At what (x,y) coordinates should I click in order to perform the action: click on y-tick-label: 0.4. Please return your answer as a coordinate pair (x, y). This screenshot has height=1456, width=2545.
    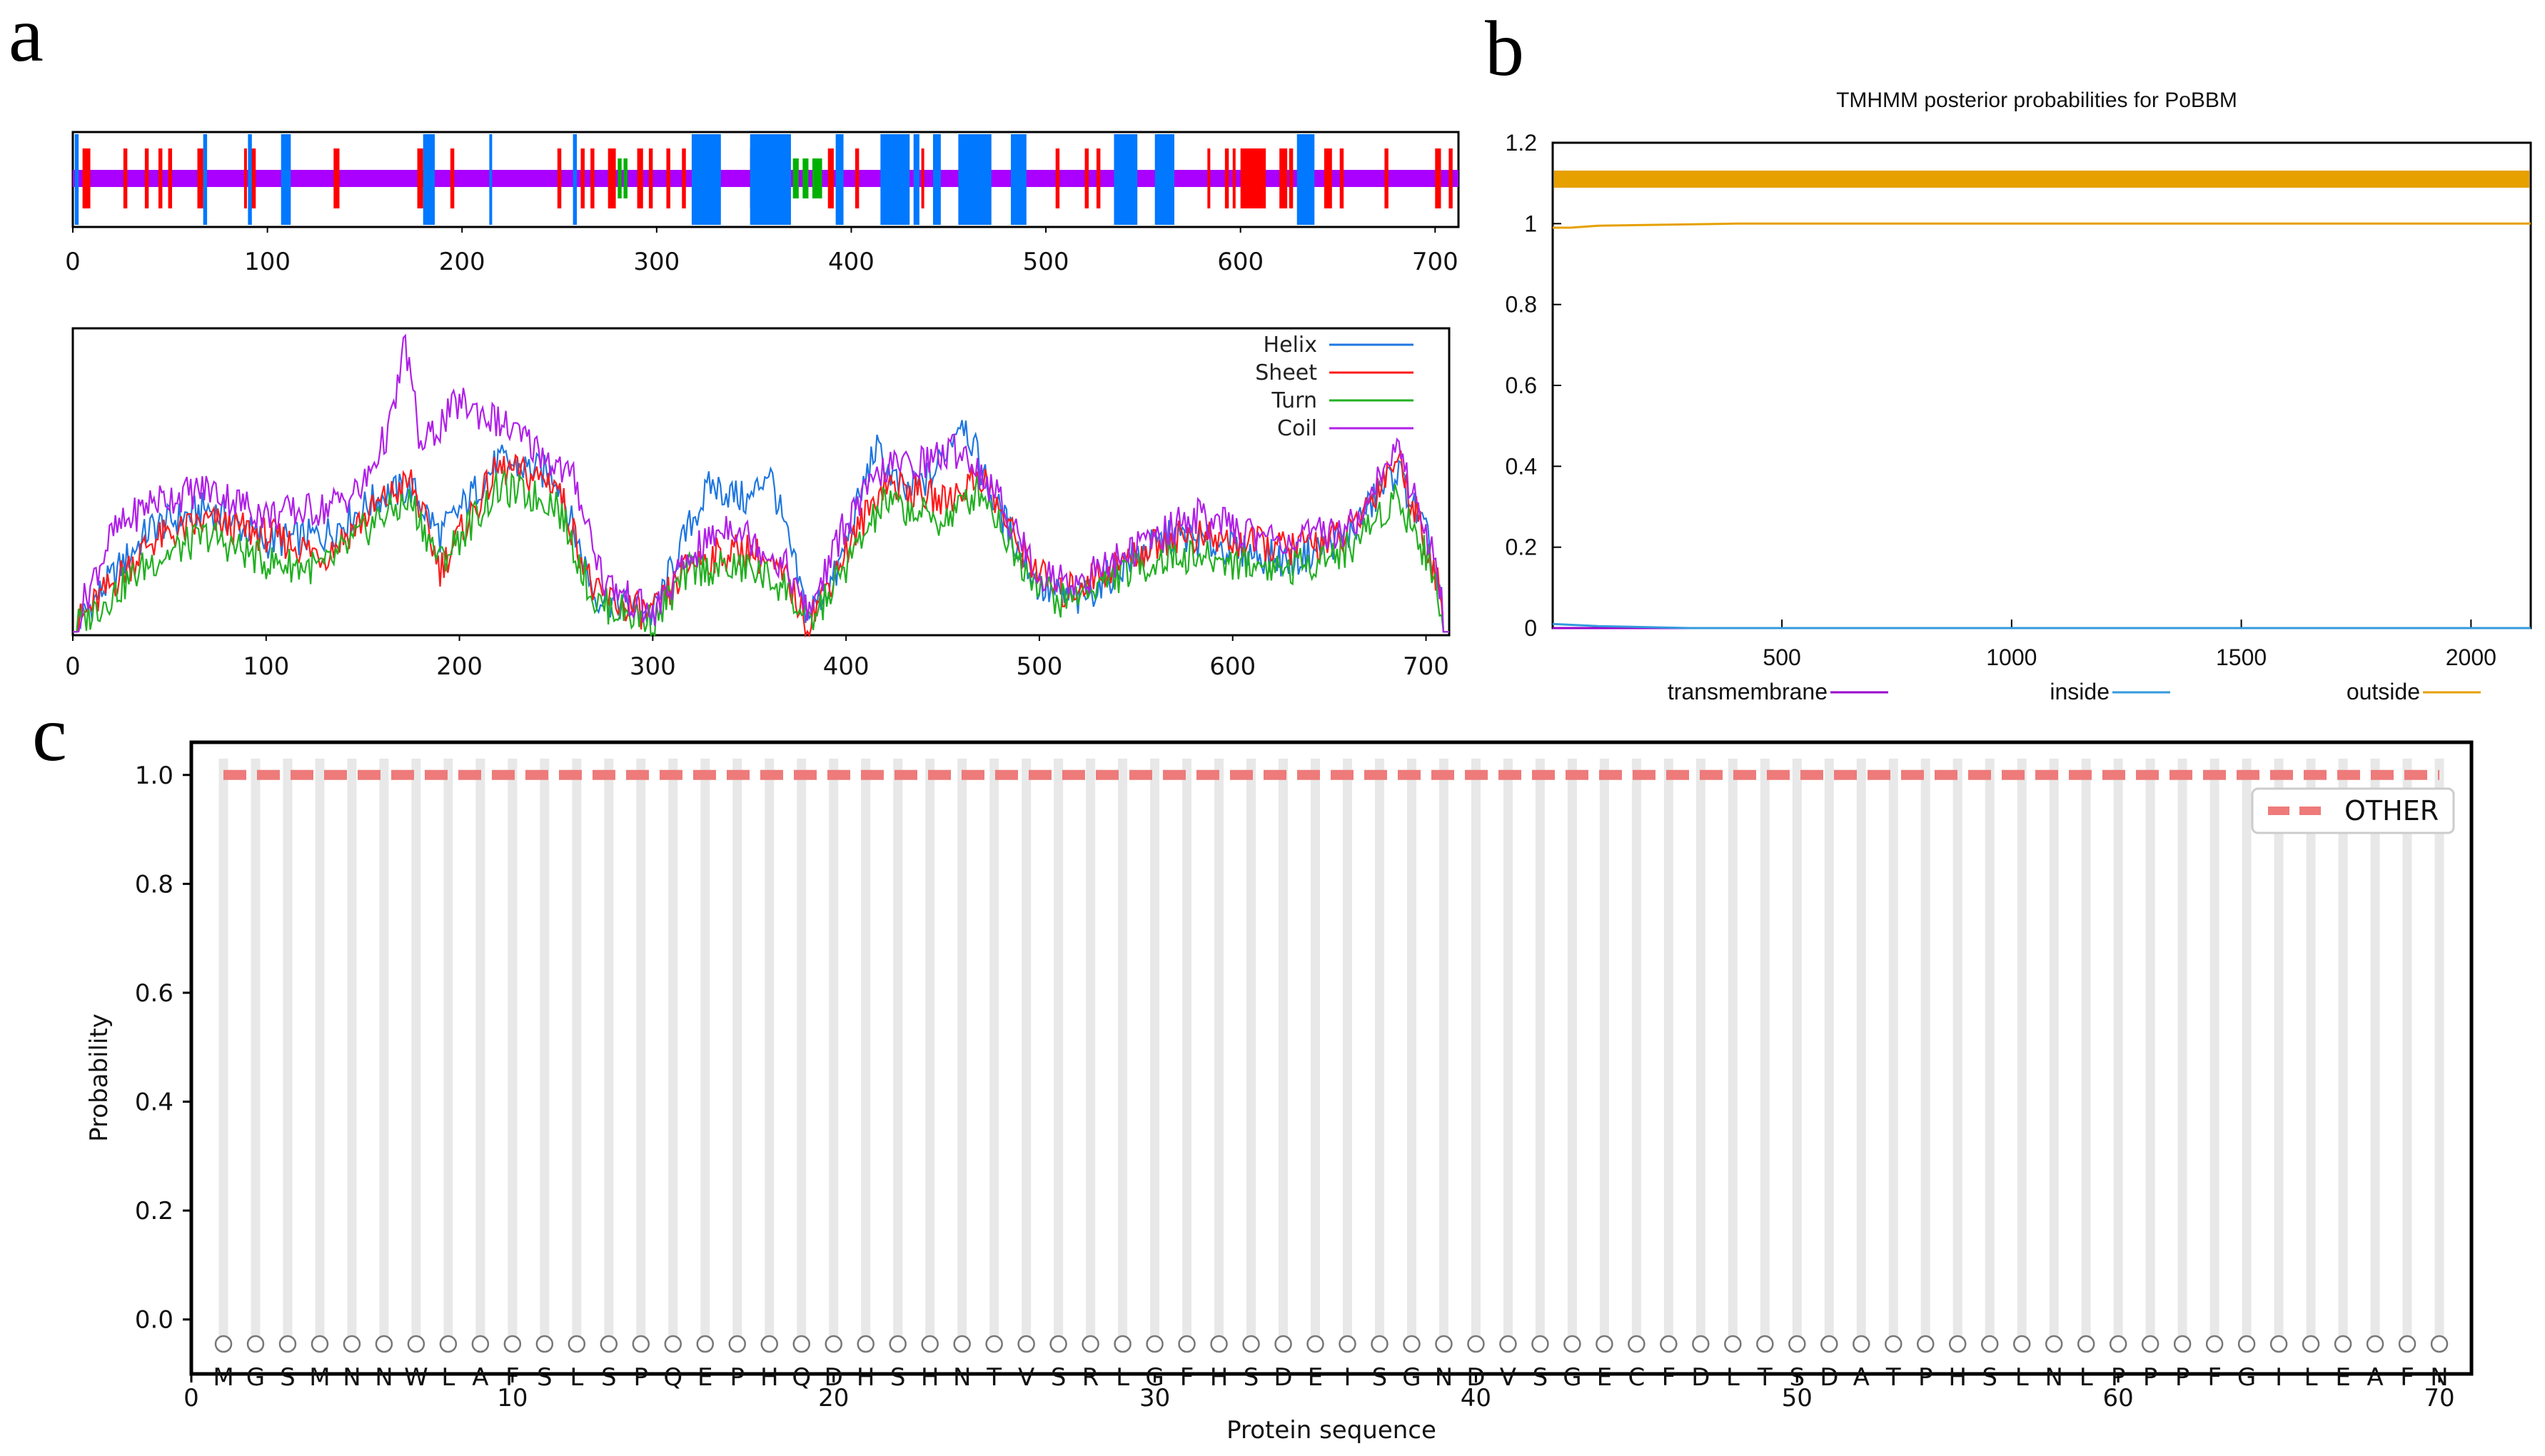
    Looking at the image, I should click on (1521, 466).